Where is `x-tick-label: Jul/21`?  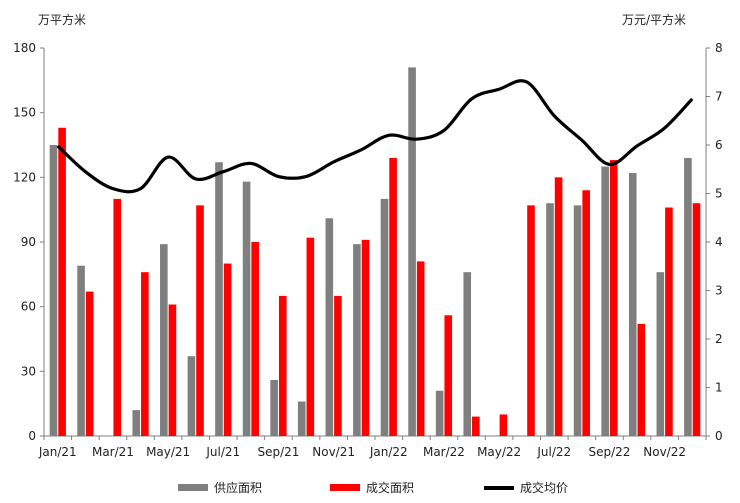
x-tick-label: Jul/21 is located at coordinates (222, 452).